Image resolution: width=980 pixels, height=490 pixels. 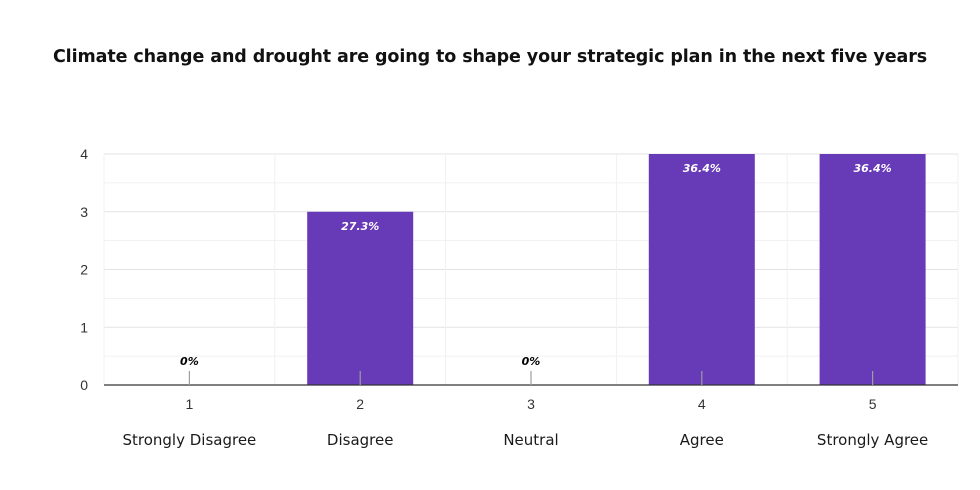 I want to click on data-label: 27.3%, so click(x=360, y=226).